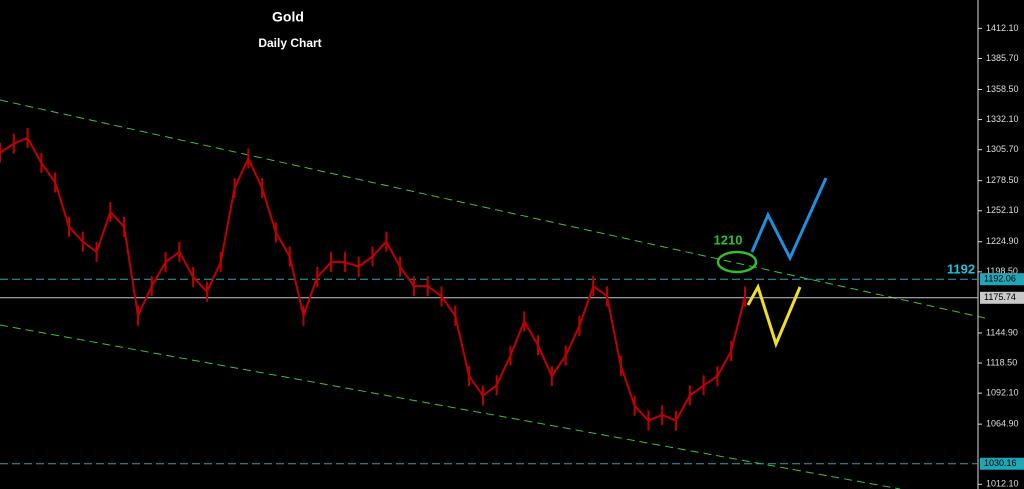  I want to click on level-label: 1175.74, so click(1000, 297).